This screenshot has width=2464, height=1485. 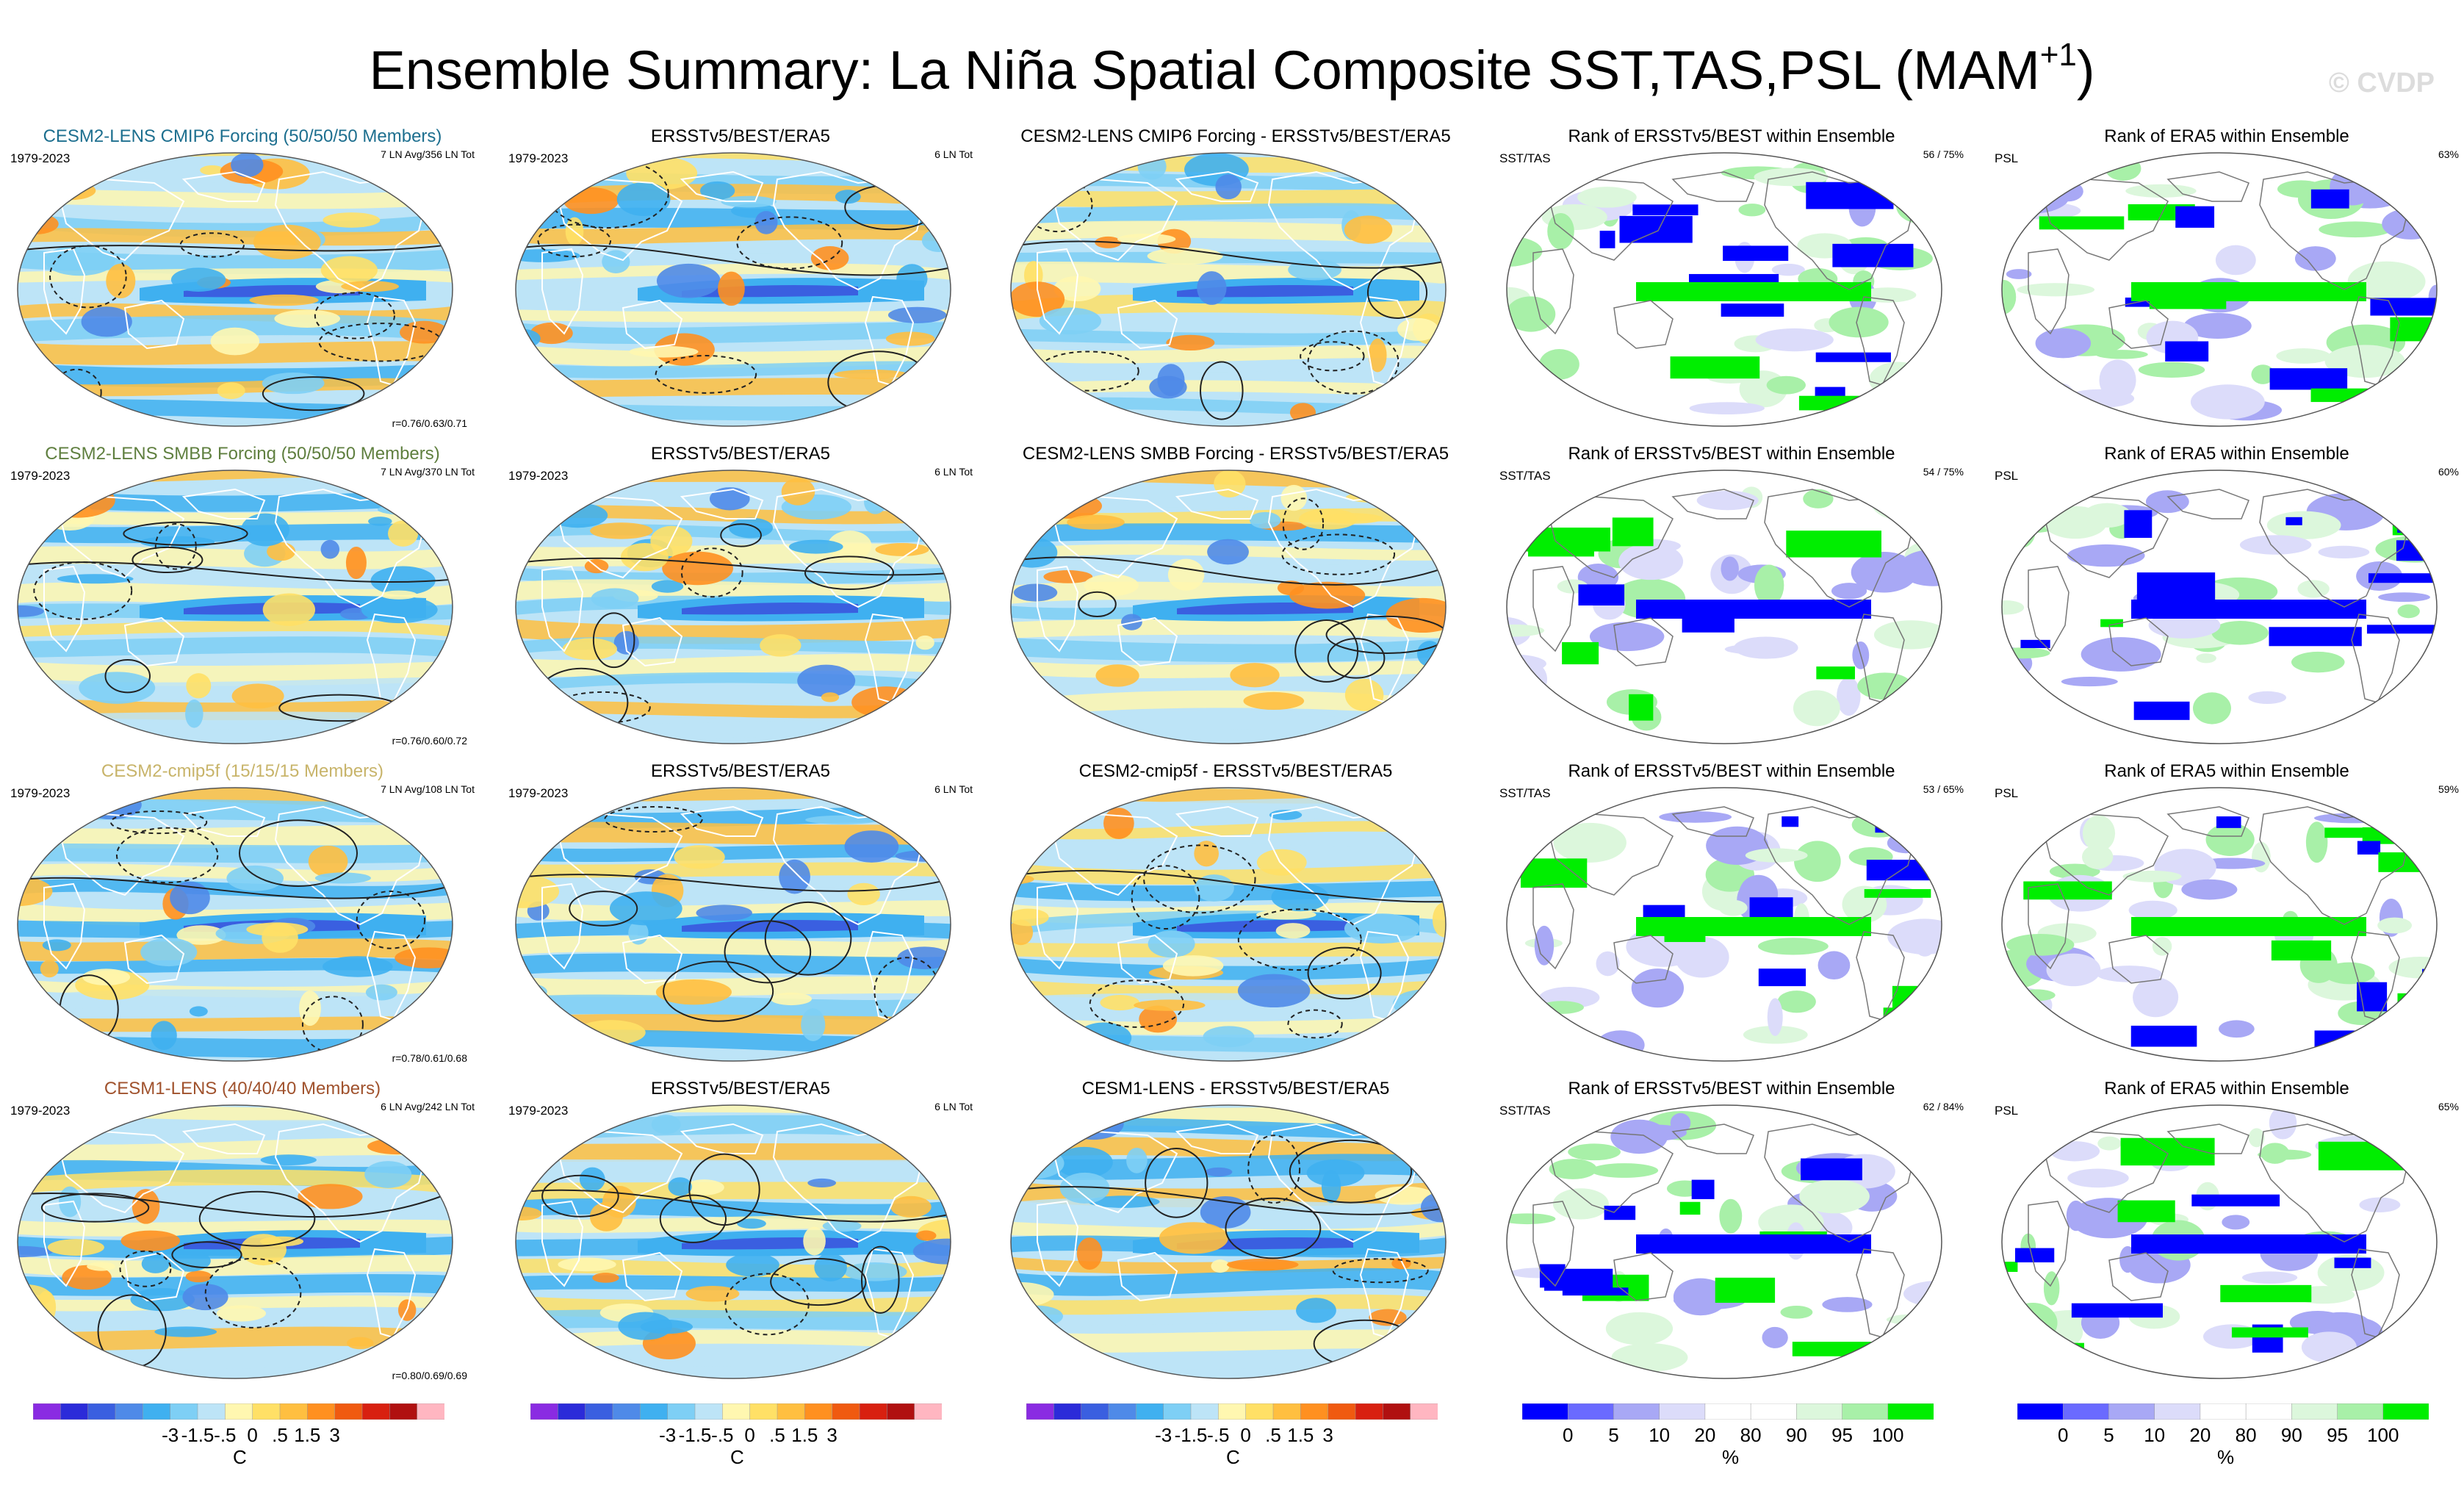 What do you see at coordinates (2226, 1457) in the screenshot?
I see `colorbar-unit: %` at bounding box center [2226, 1457].